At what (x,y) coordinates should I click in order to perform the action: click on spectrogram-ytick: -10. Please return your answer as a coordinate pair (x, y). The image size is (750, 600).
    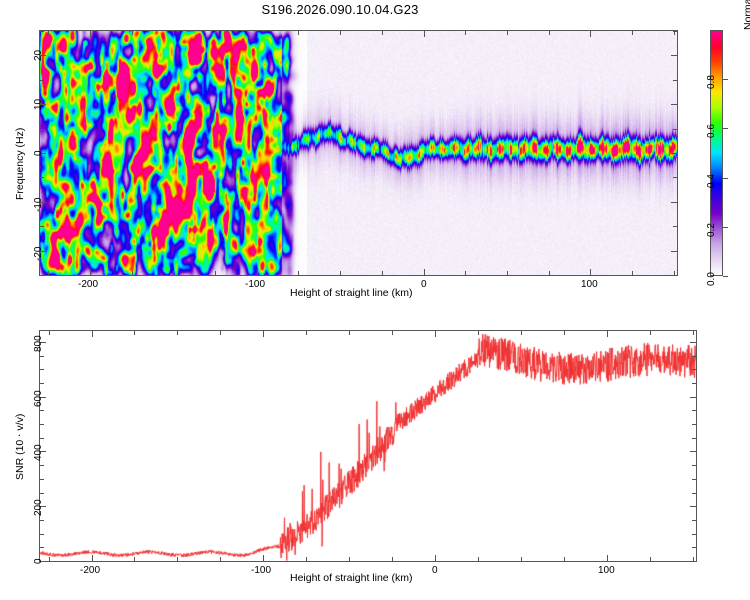
    Looking at the image, I should click on (38, 204).